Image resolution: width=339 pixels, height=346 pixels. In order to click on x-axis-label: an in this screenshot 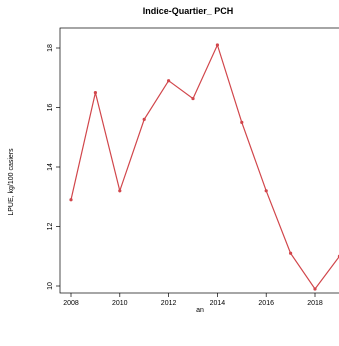, I will do `click(200, 310)`.